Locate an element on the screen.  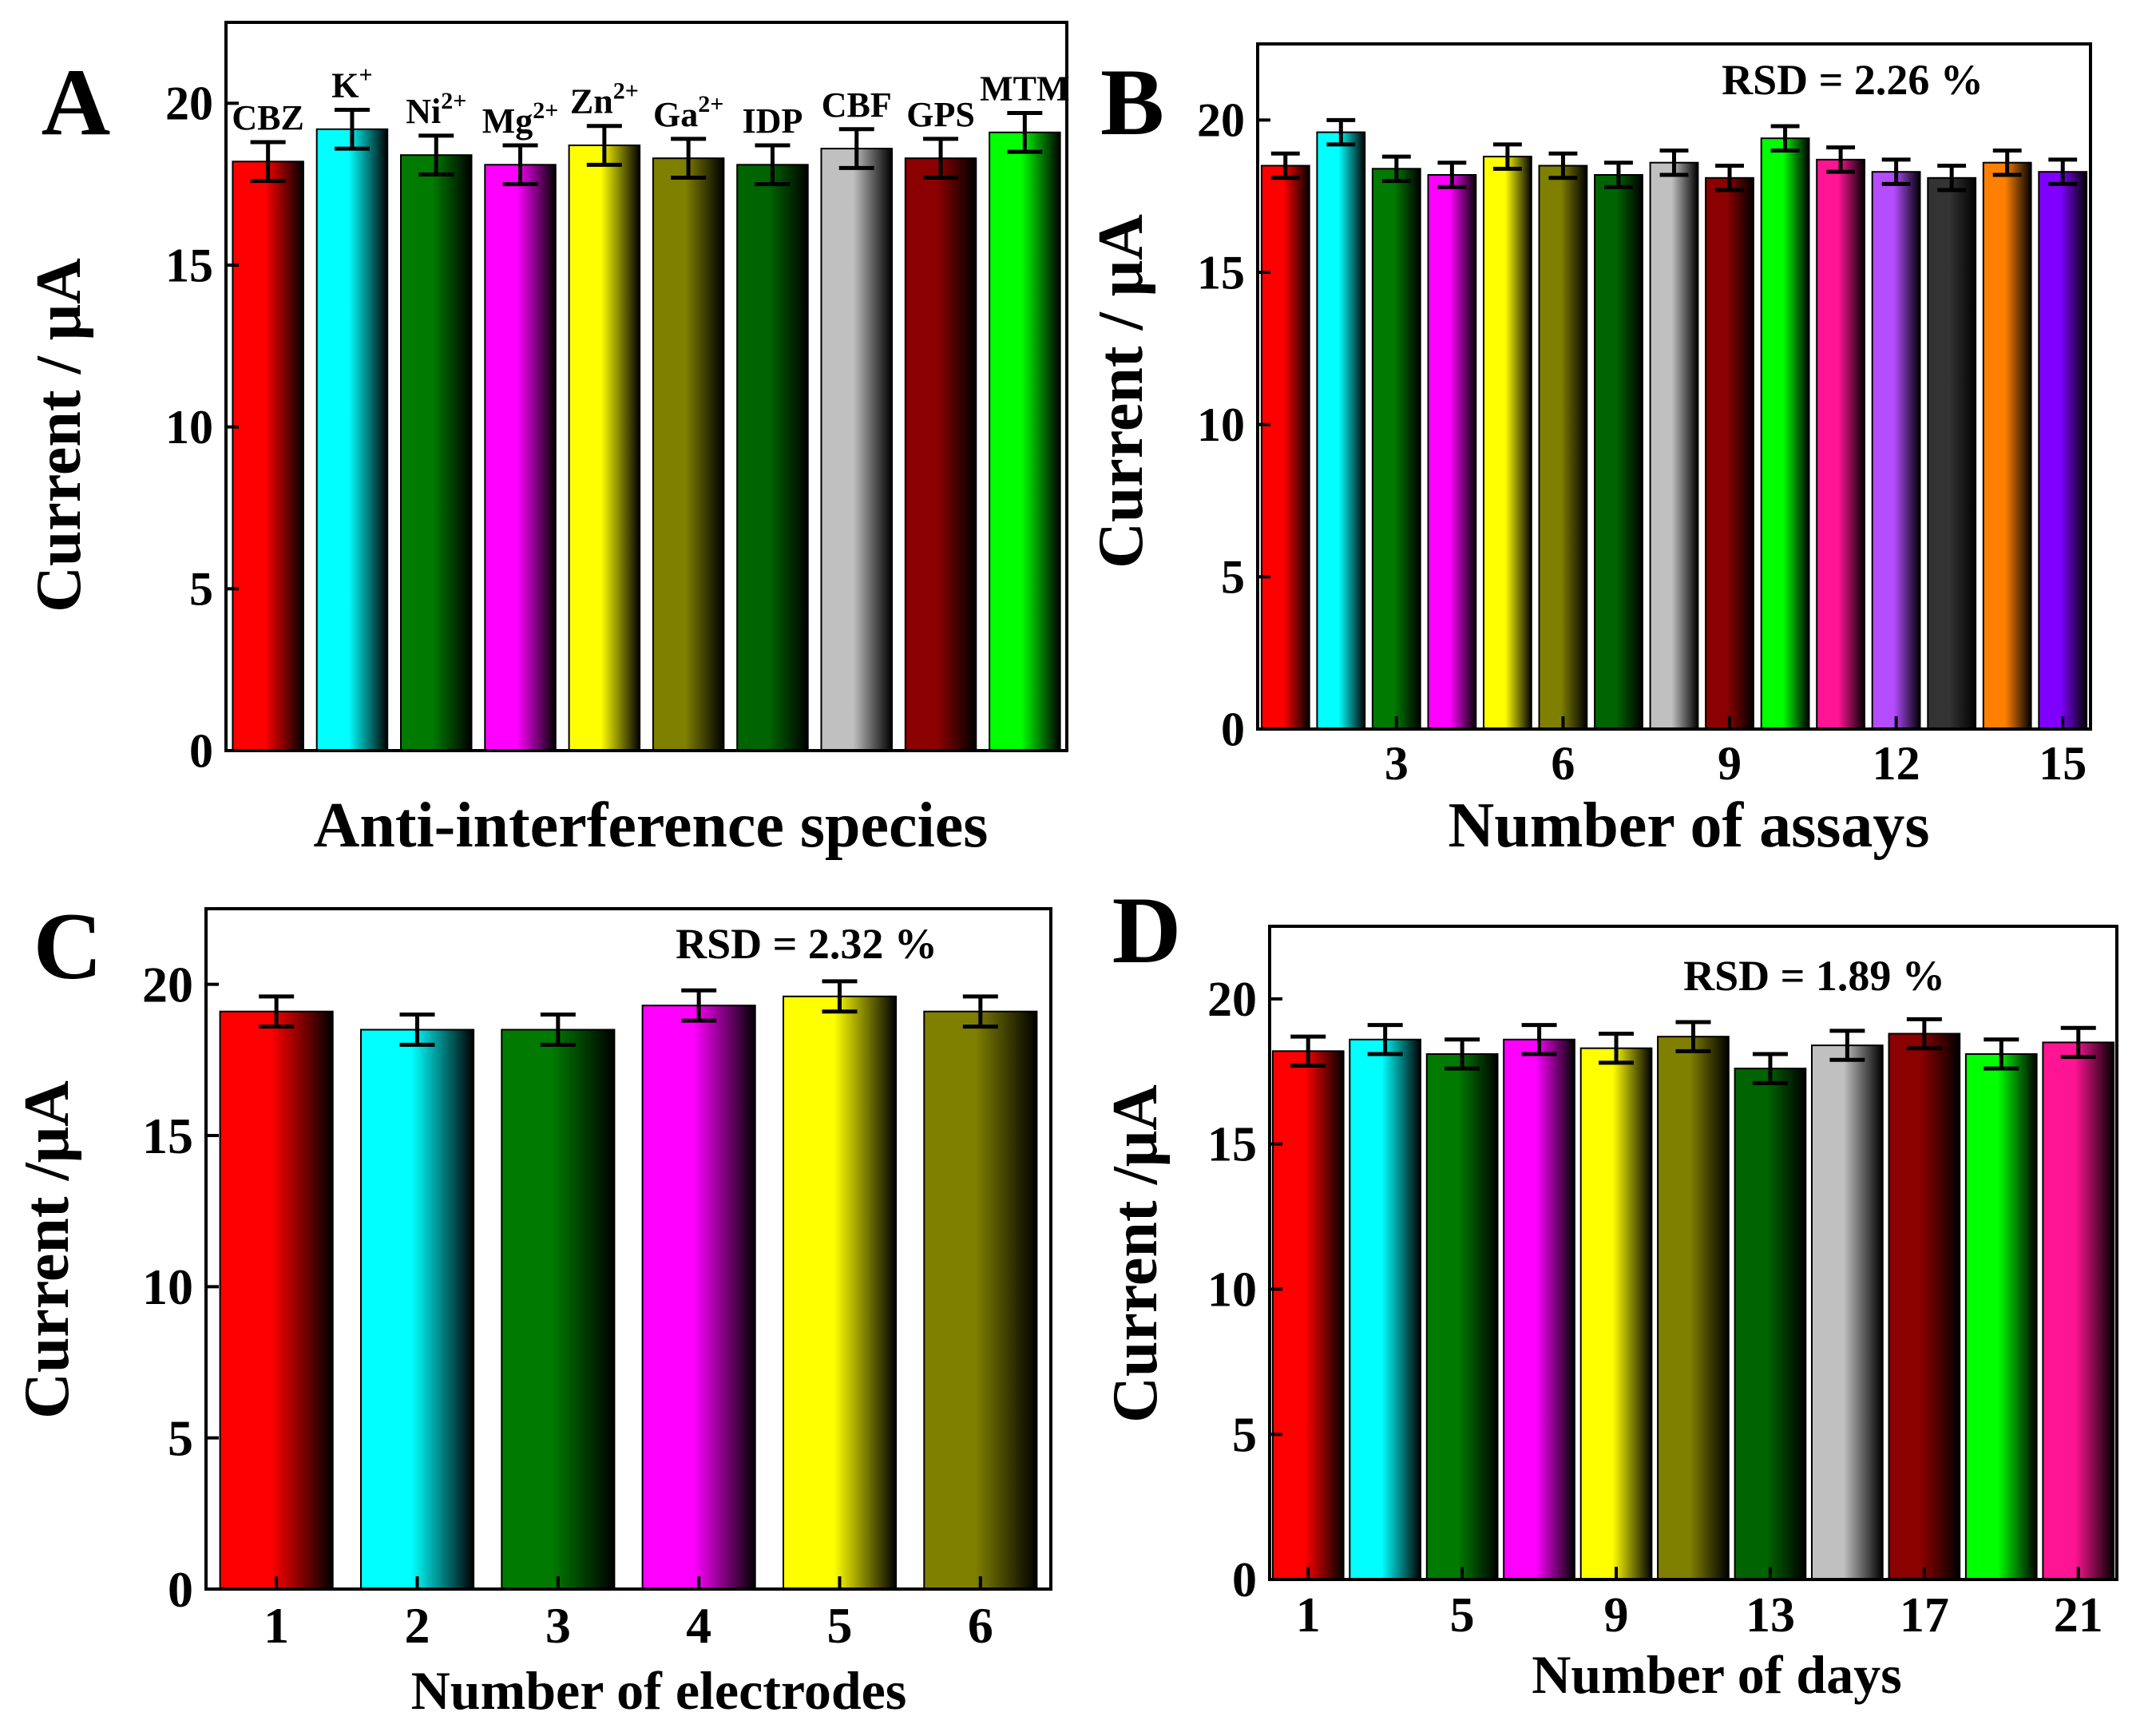
panel-b-x-tick-label: 15 is located at coordinates (2063, 763).